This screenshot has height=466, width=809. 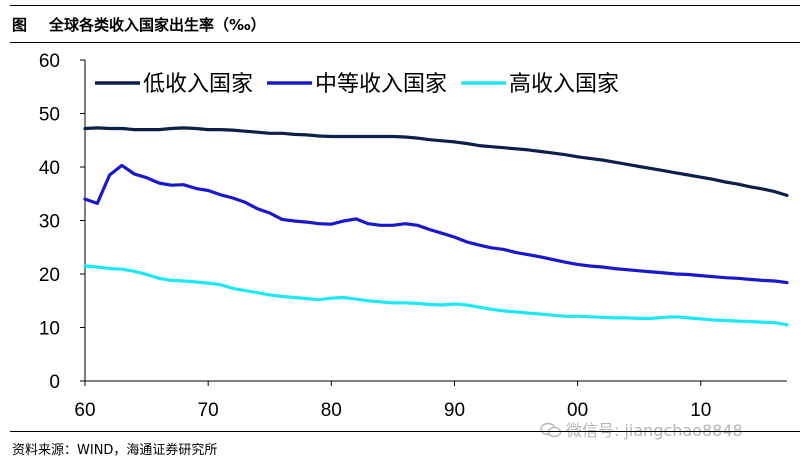 What do you see at coordinates (49, 275) in the screenshot?
I see `y-tick-label: 20` at bounding box center [49, 275].